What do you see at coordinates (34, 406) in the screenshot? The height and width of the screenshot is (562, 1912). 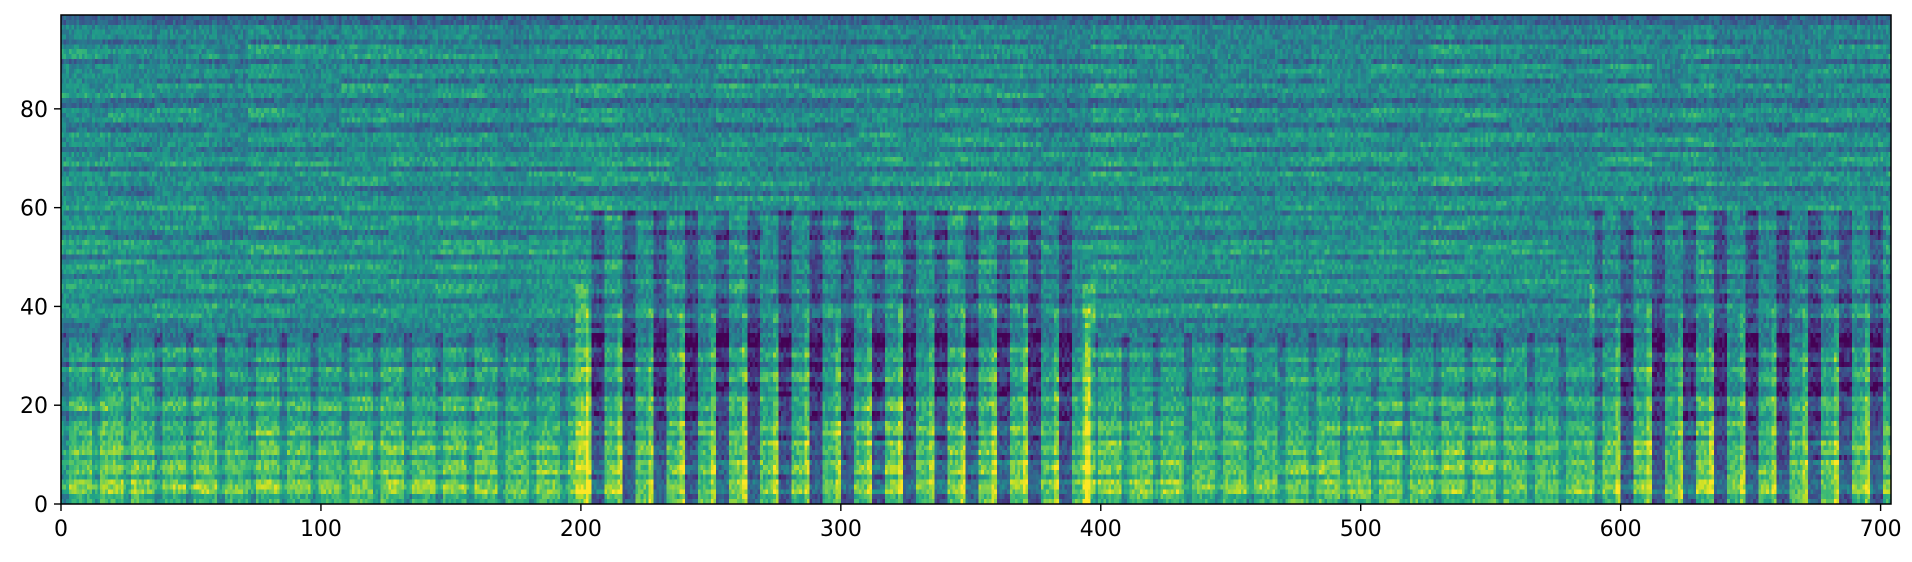 I see `y-tick-label: 20` at bounding box center [34, 406].